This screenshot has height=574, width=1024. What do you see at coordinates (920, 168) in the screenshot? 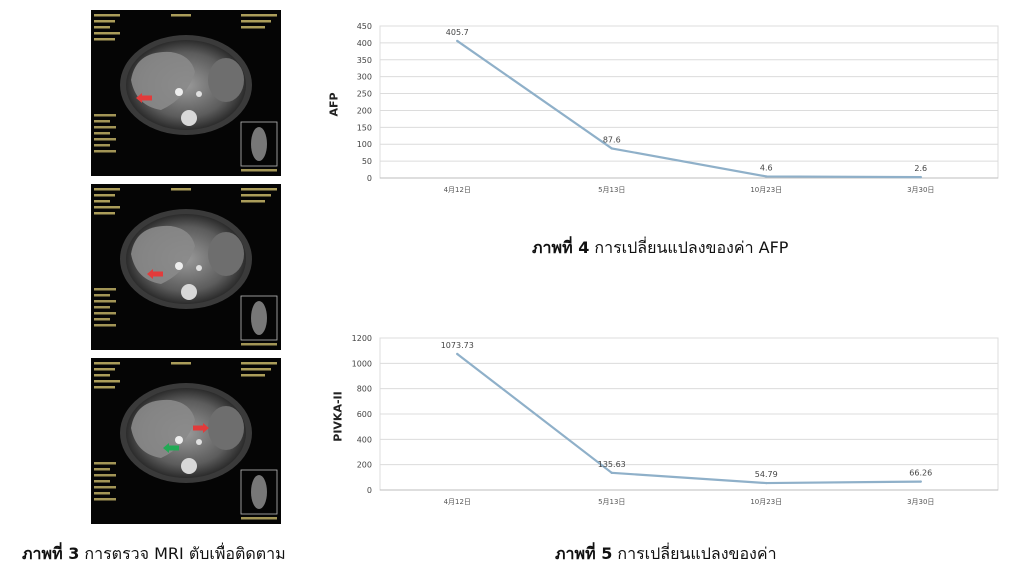
I see `data-label: 2.6` at bounding box center [920, 168].